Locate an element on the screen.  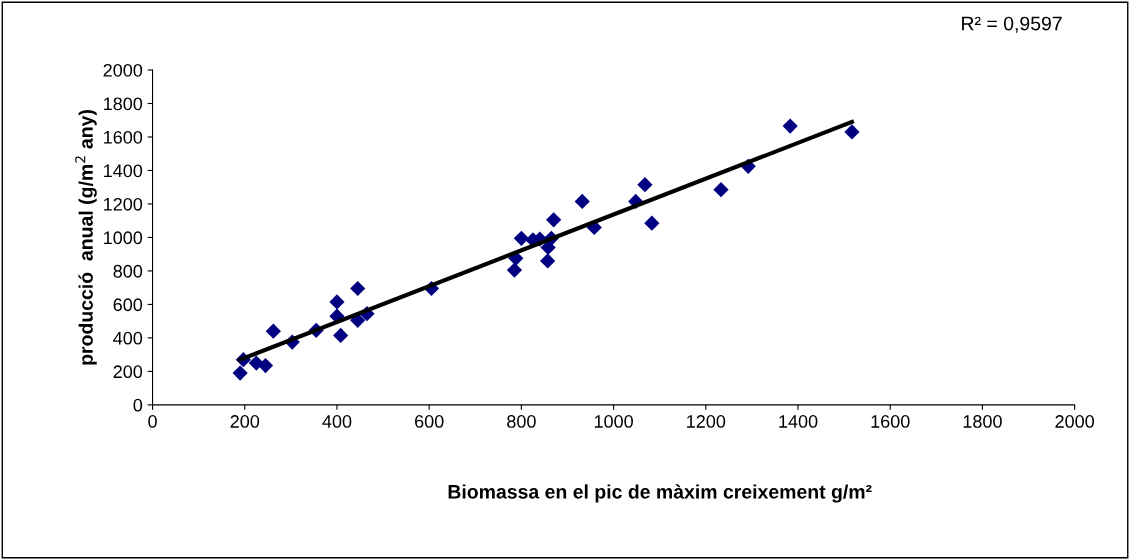
x-tick-label: 800 is located at coordinates (521, 421).